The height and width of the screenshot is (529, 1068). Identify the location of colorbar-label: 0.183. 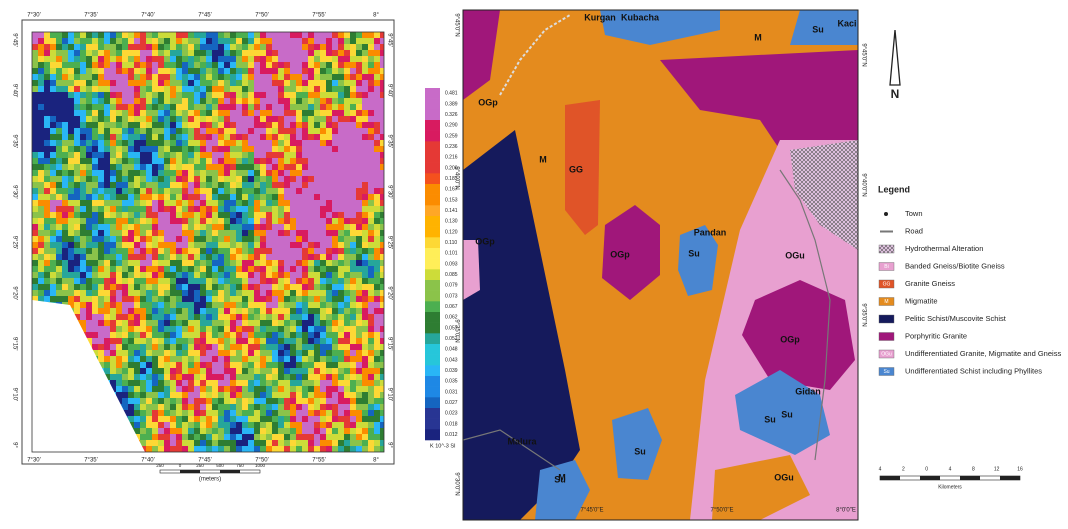
(451, 179).